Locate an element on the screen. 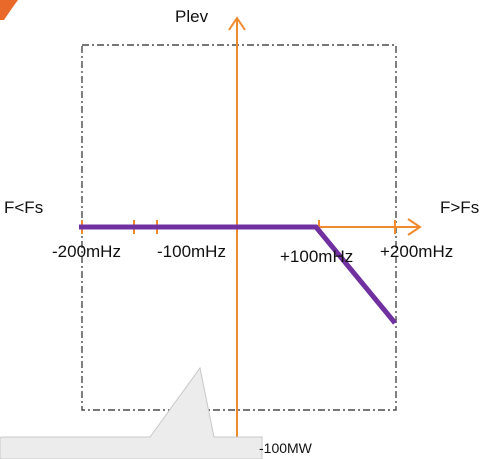 The image size is (492, 459). callout-bubble is located at coordinates (131, 412).